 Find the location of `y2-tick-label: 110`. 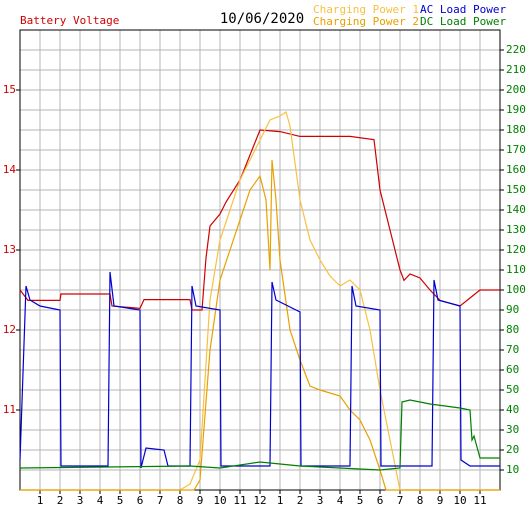

y2-tick-label: 110 is located at coordinates (516, 269).